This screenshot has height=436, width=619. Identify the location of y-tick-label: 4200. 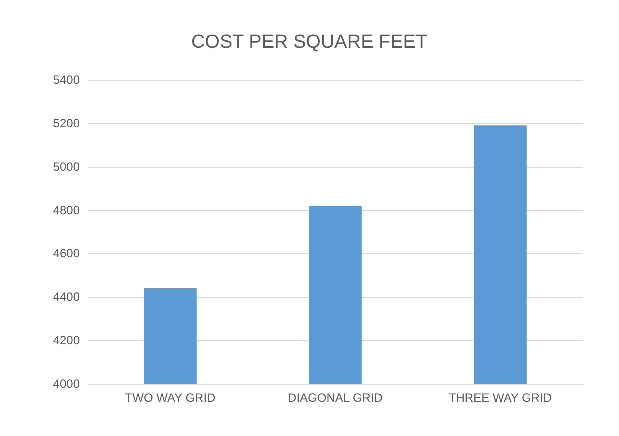
(66, 341).